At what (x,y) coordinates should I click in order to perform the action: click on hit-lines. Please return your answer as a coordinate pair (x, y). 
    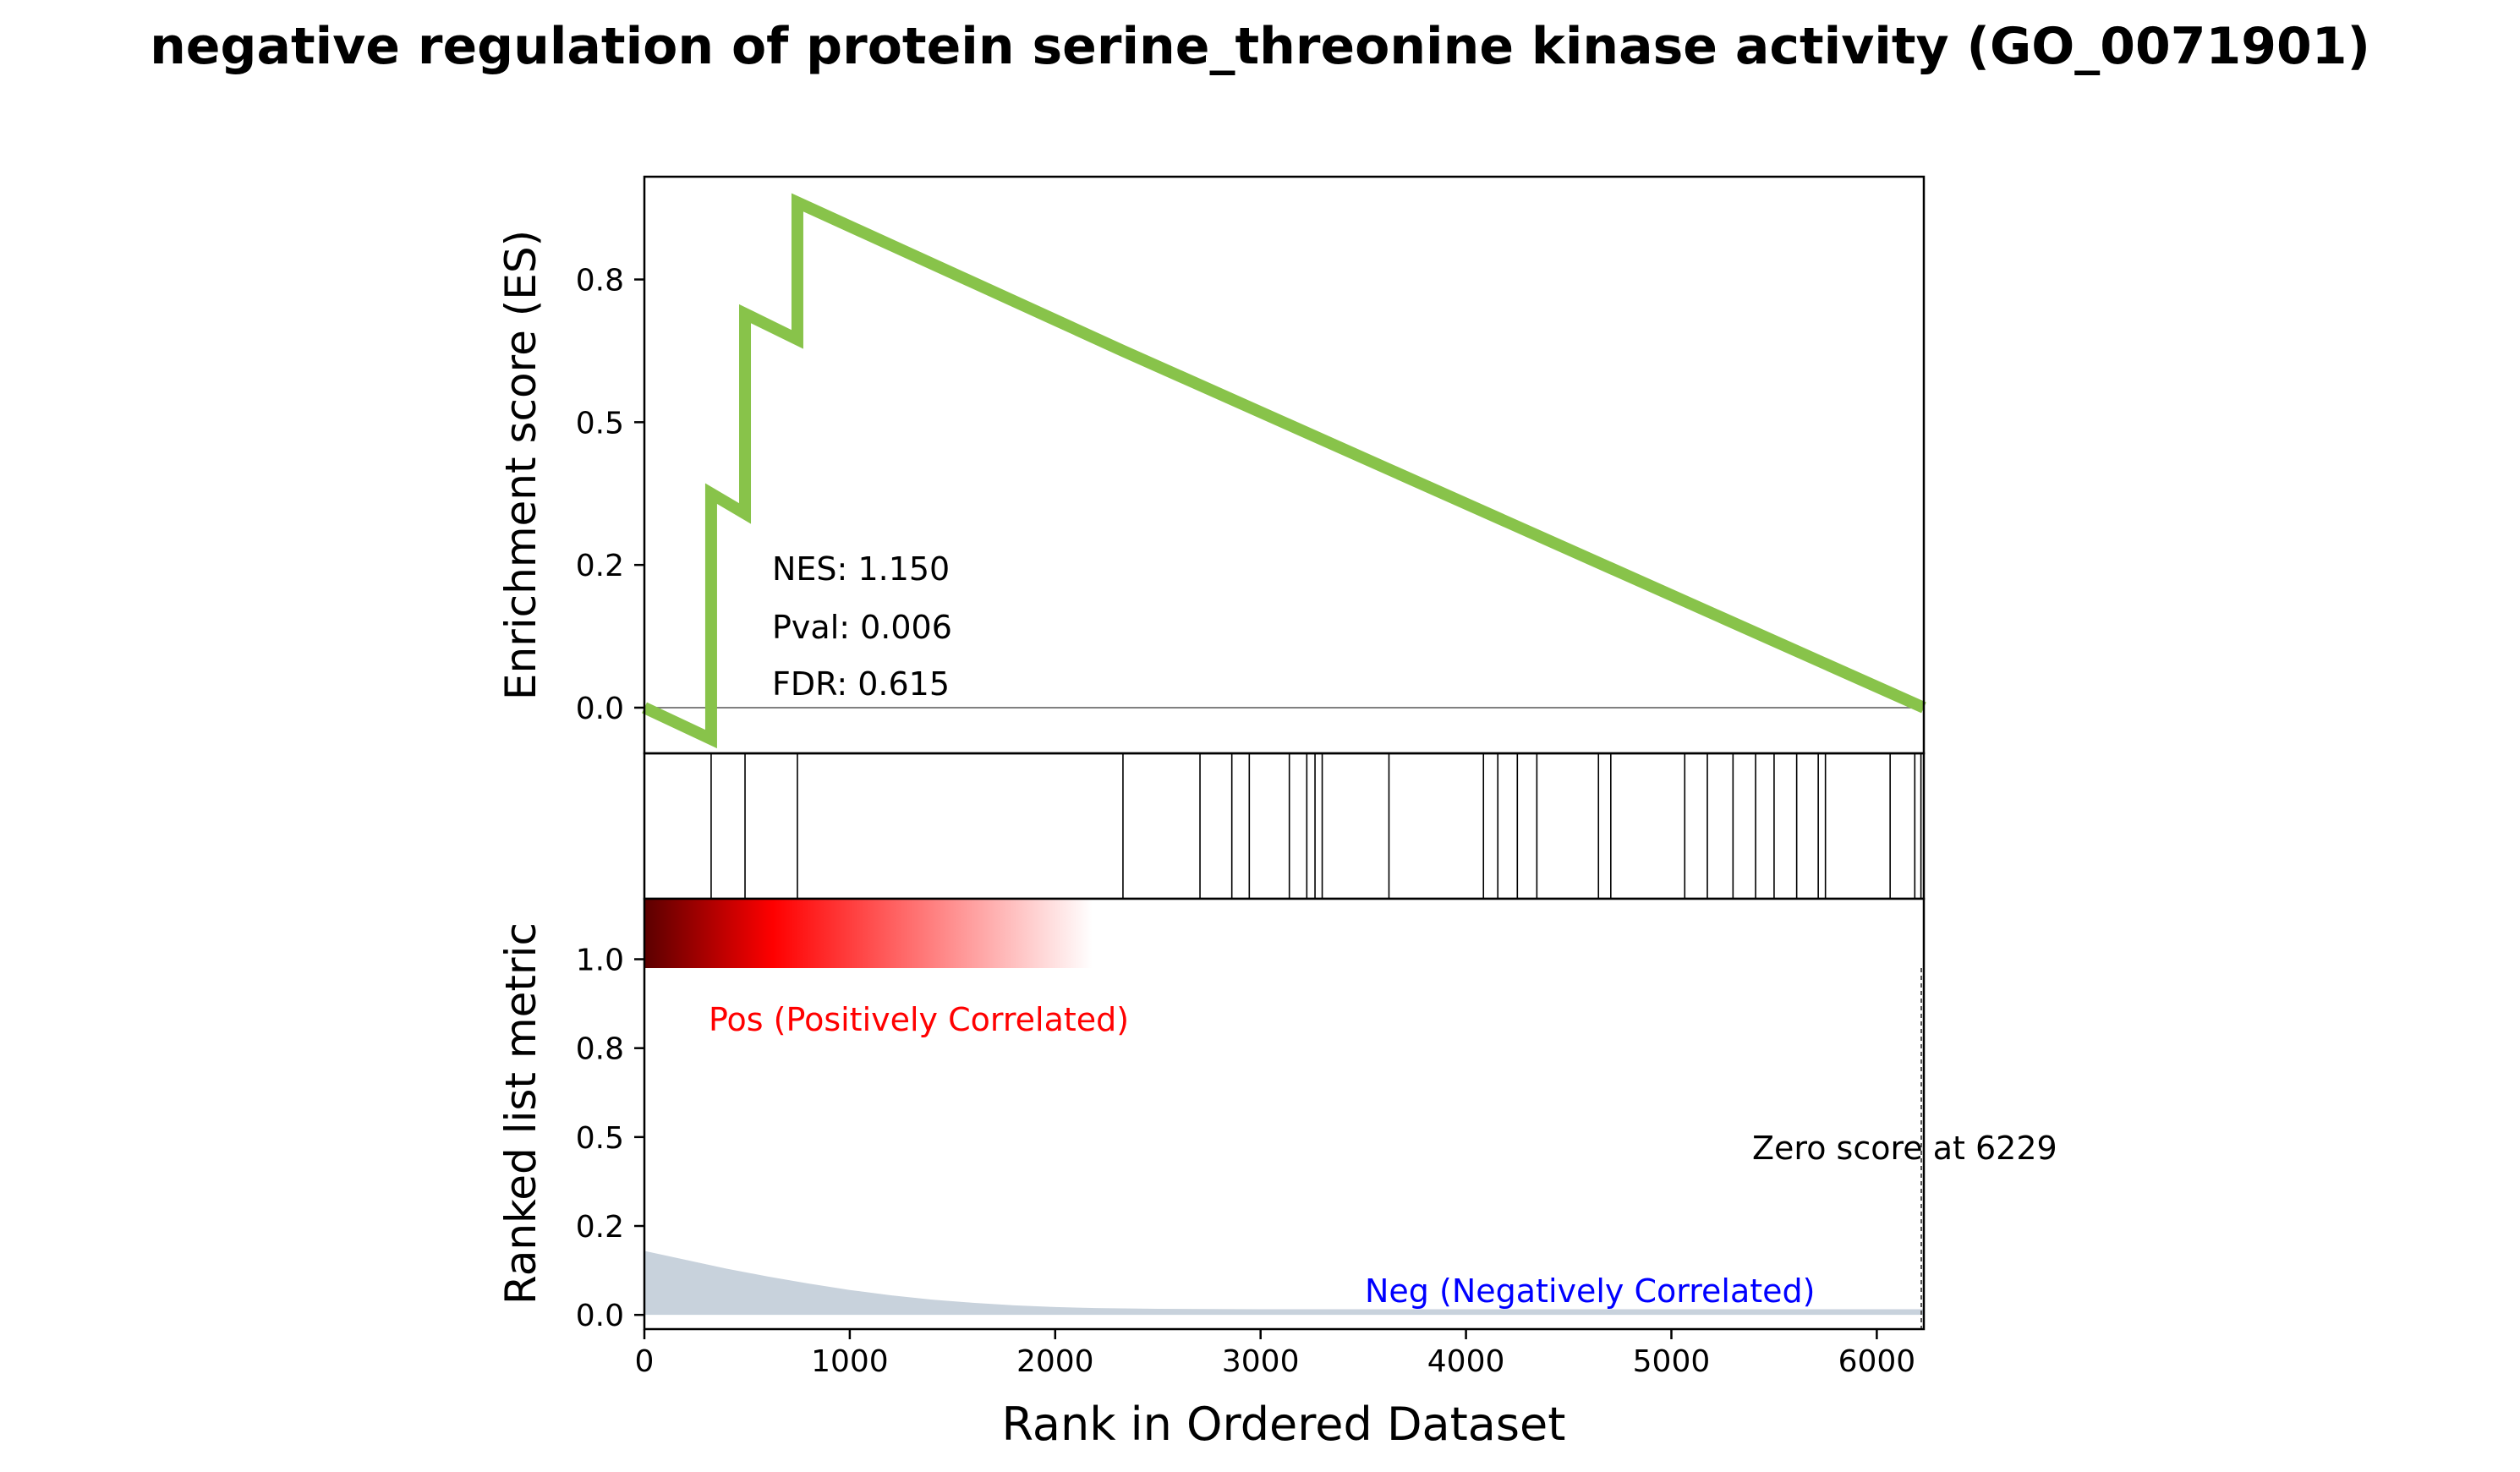
    Looking at the image, I should click on (1316, 826).